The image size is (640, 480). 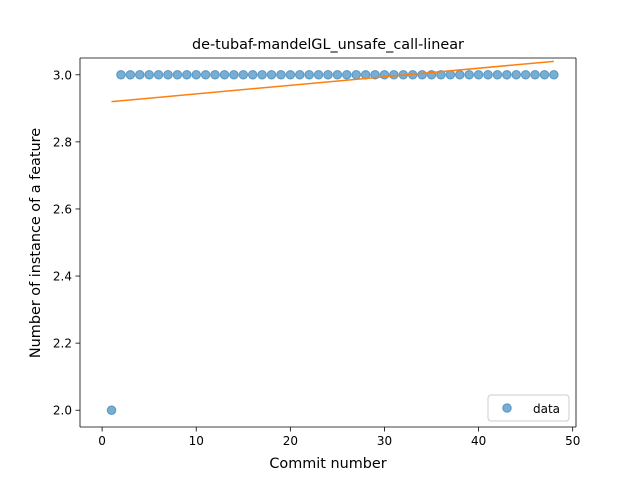 What do you see at coordinates (36, 243) in the screenshot?
I see `y-axis-label: Number of instance of a feature` at bounding box center [36, 243].